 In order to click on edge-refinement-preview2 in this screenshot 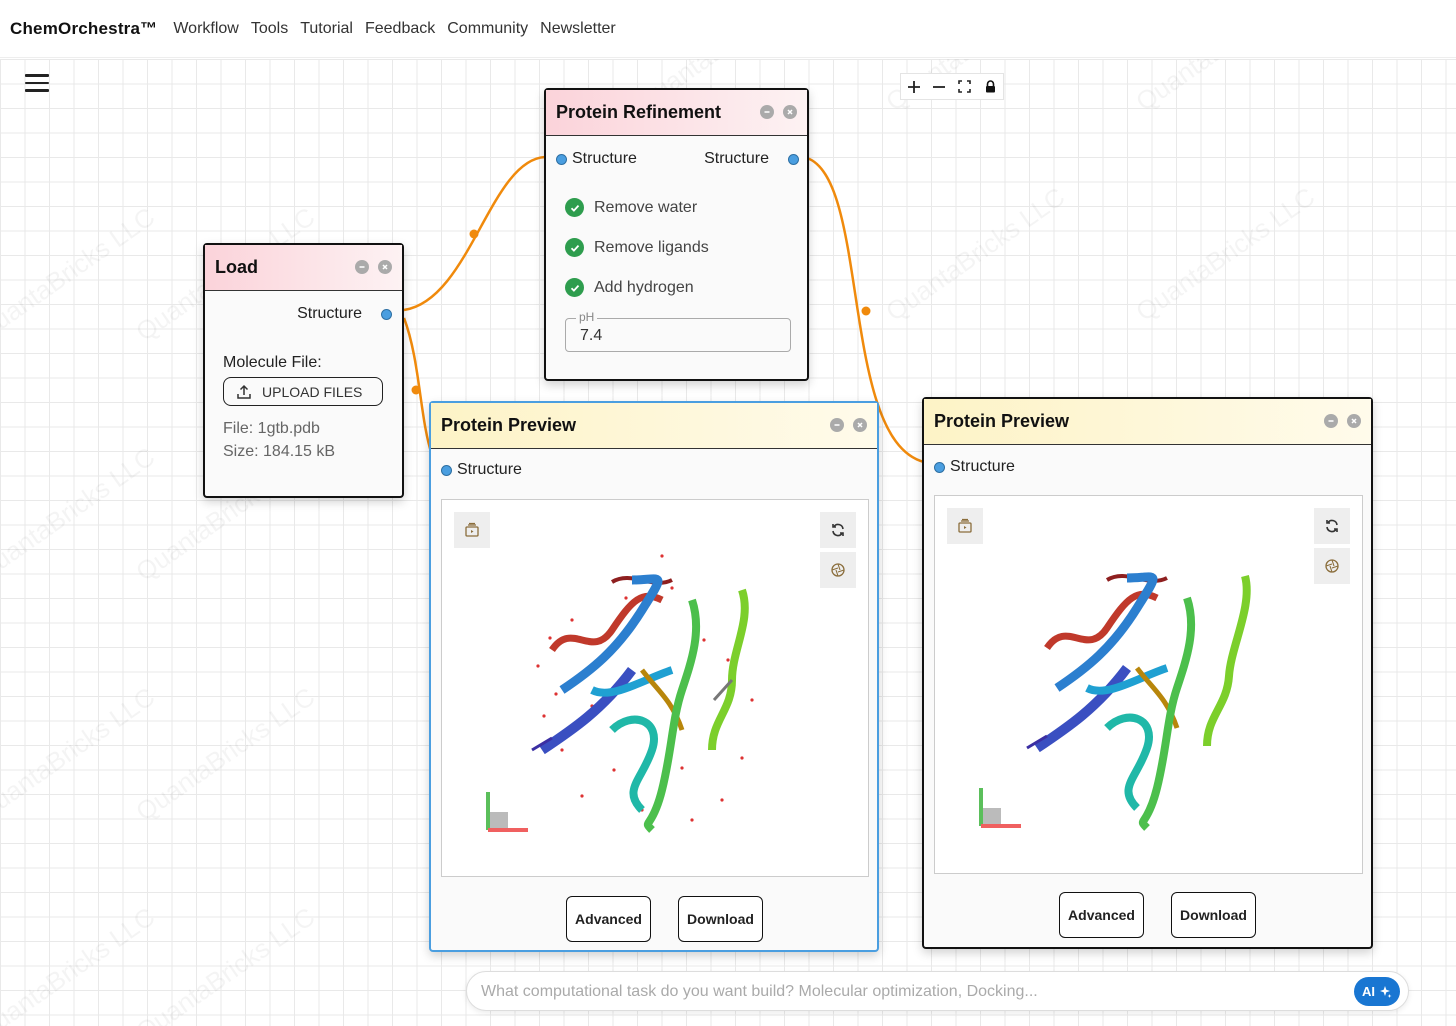, I will do `click(865, 310)`.